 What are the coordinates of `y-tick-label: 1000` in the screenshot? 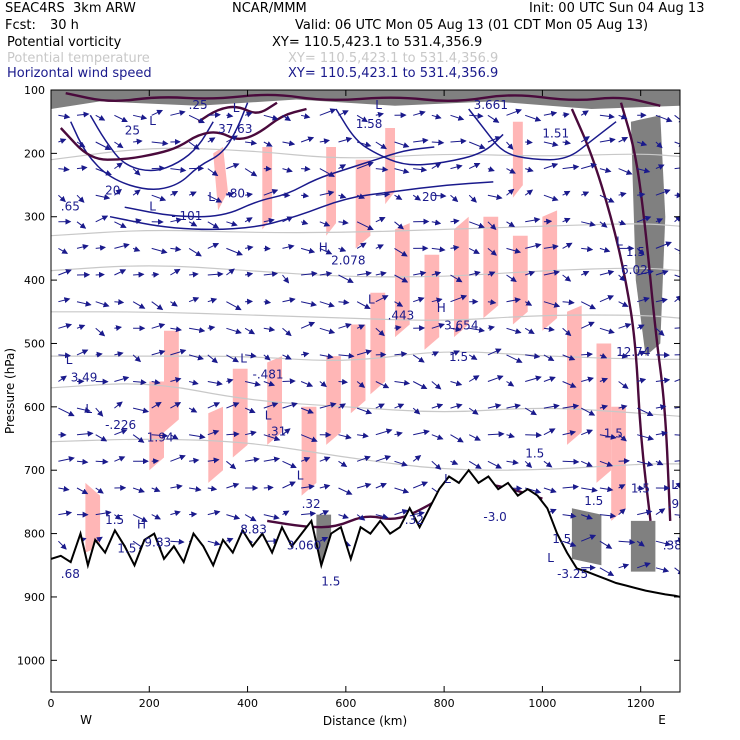 It's located at (31, 660).